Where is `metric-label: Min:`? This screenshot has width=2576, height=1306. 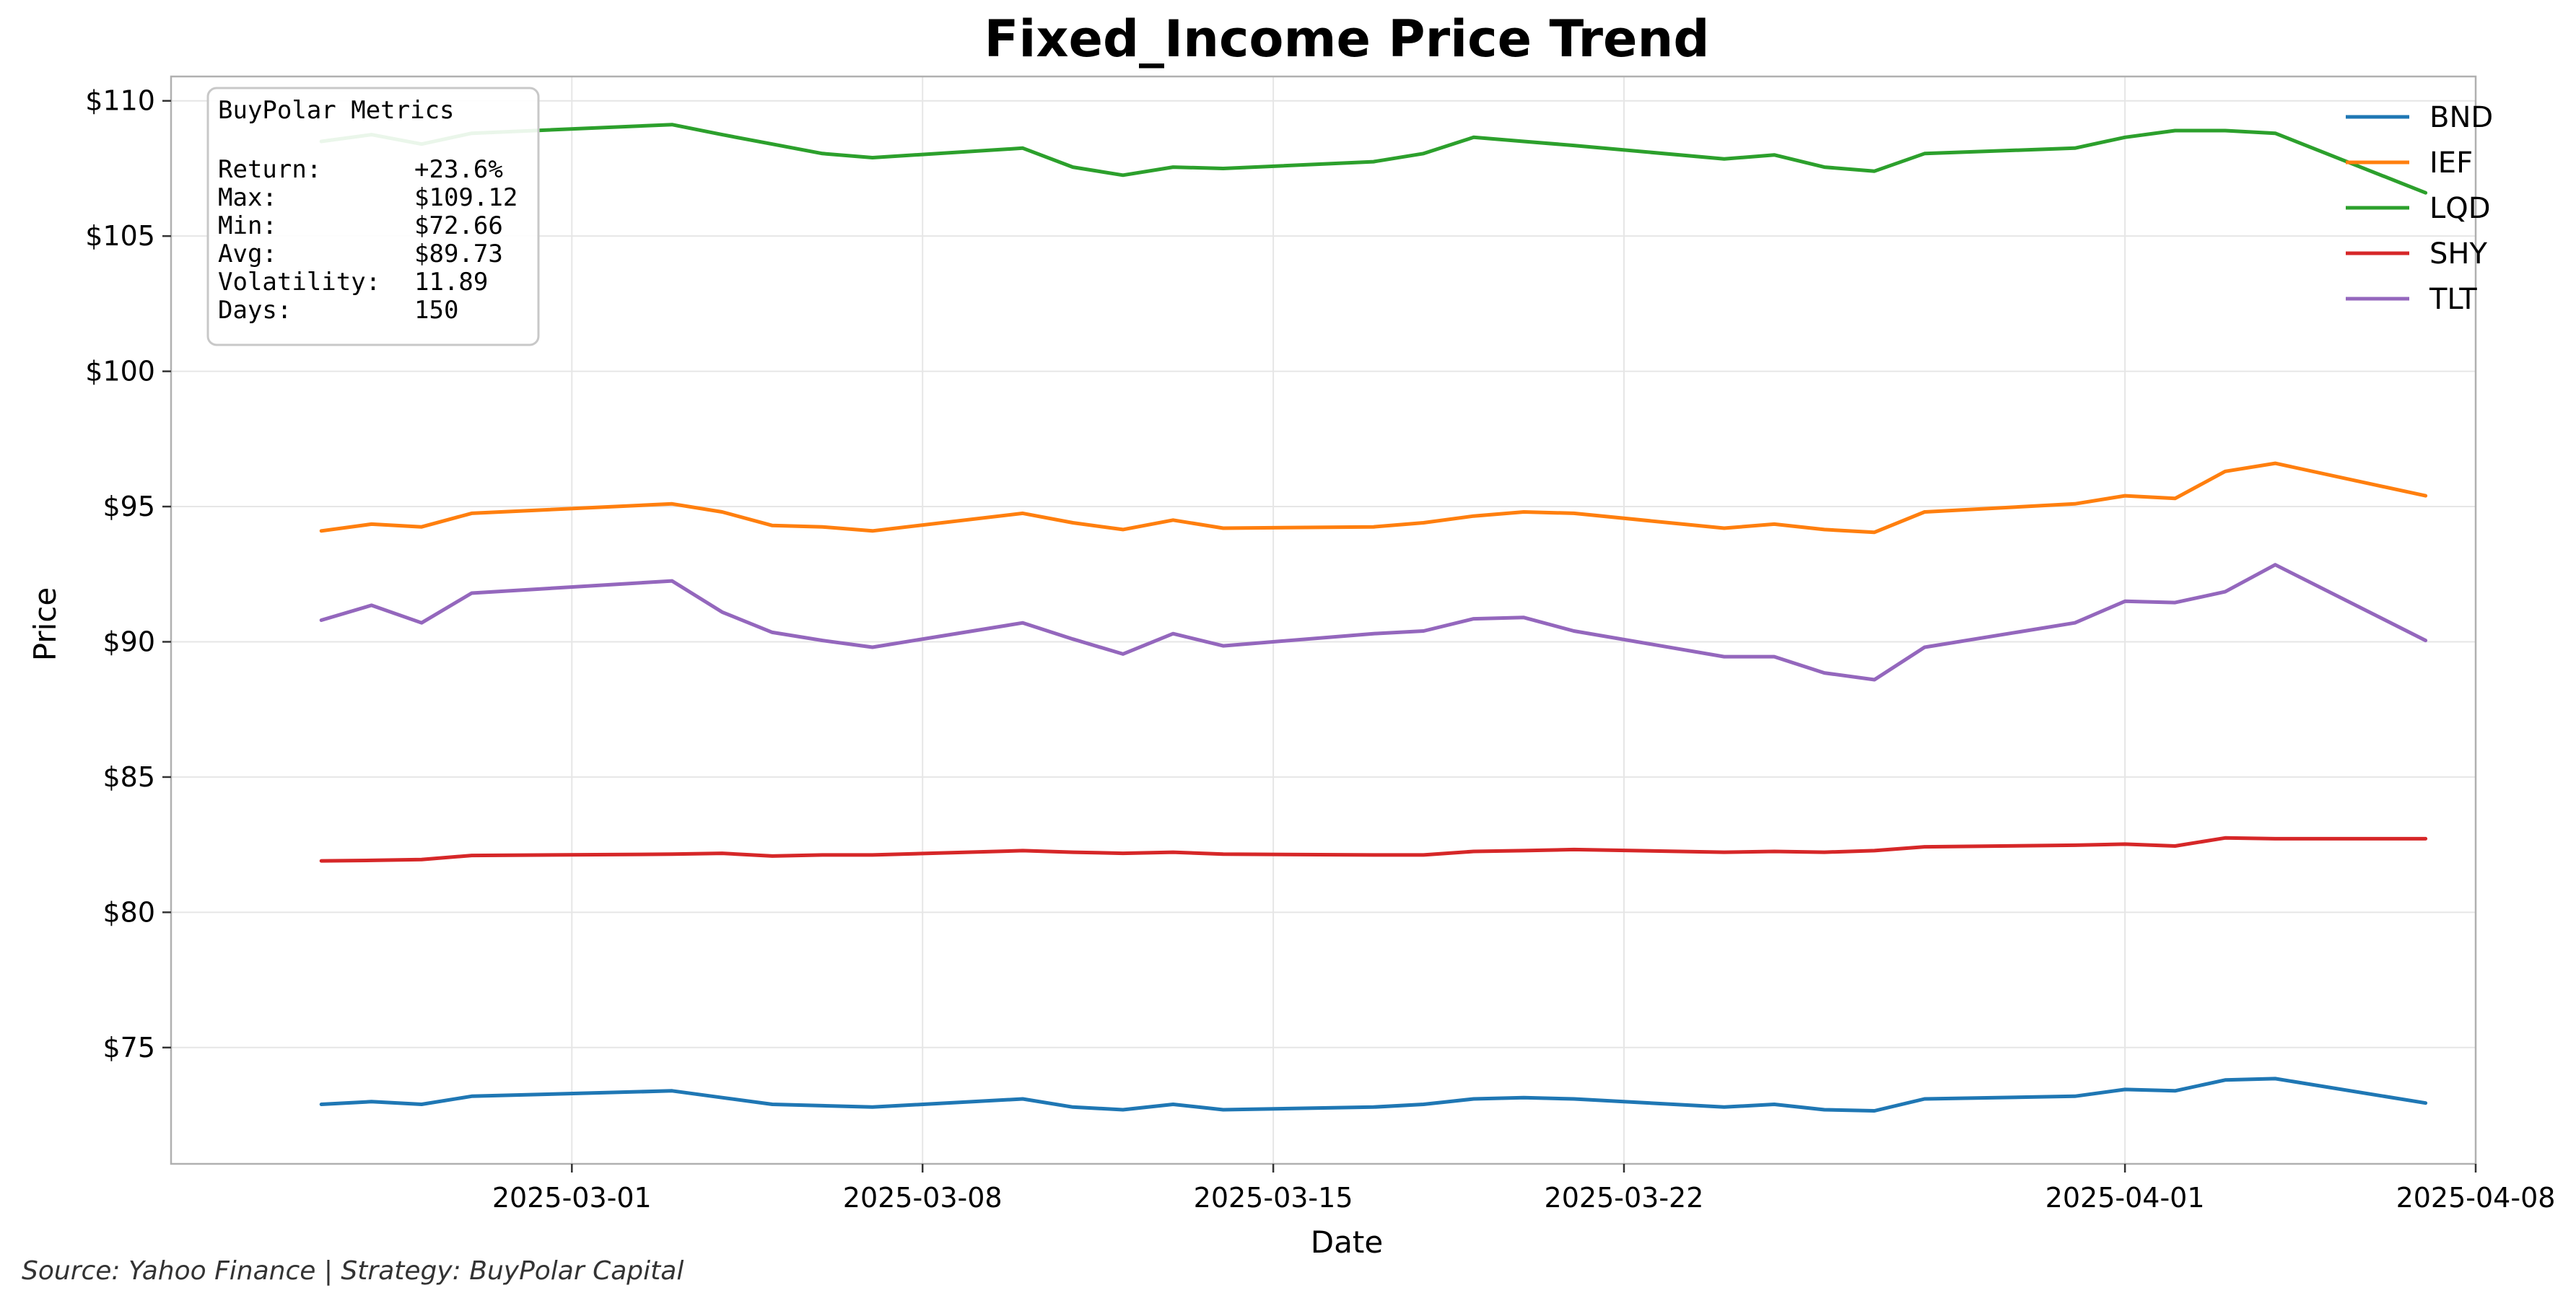
metric-label: Min: is located at coordinates (247, 225).